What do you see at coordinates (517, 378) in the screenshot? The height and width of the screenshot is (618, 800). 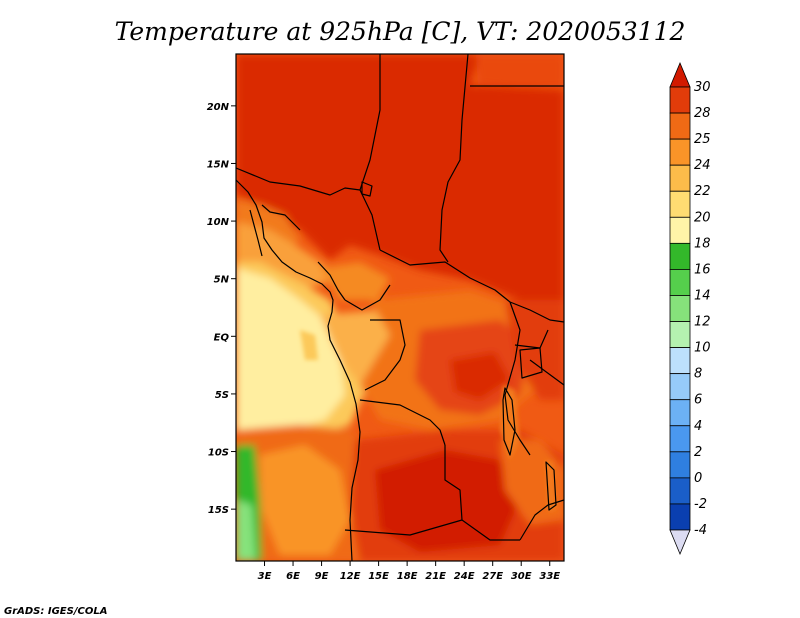 I see `border-drc-east` at bounding box center [517, 378].